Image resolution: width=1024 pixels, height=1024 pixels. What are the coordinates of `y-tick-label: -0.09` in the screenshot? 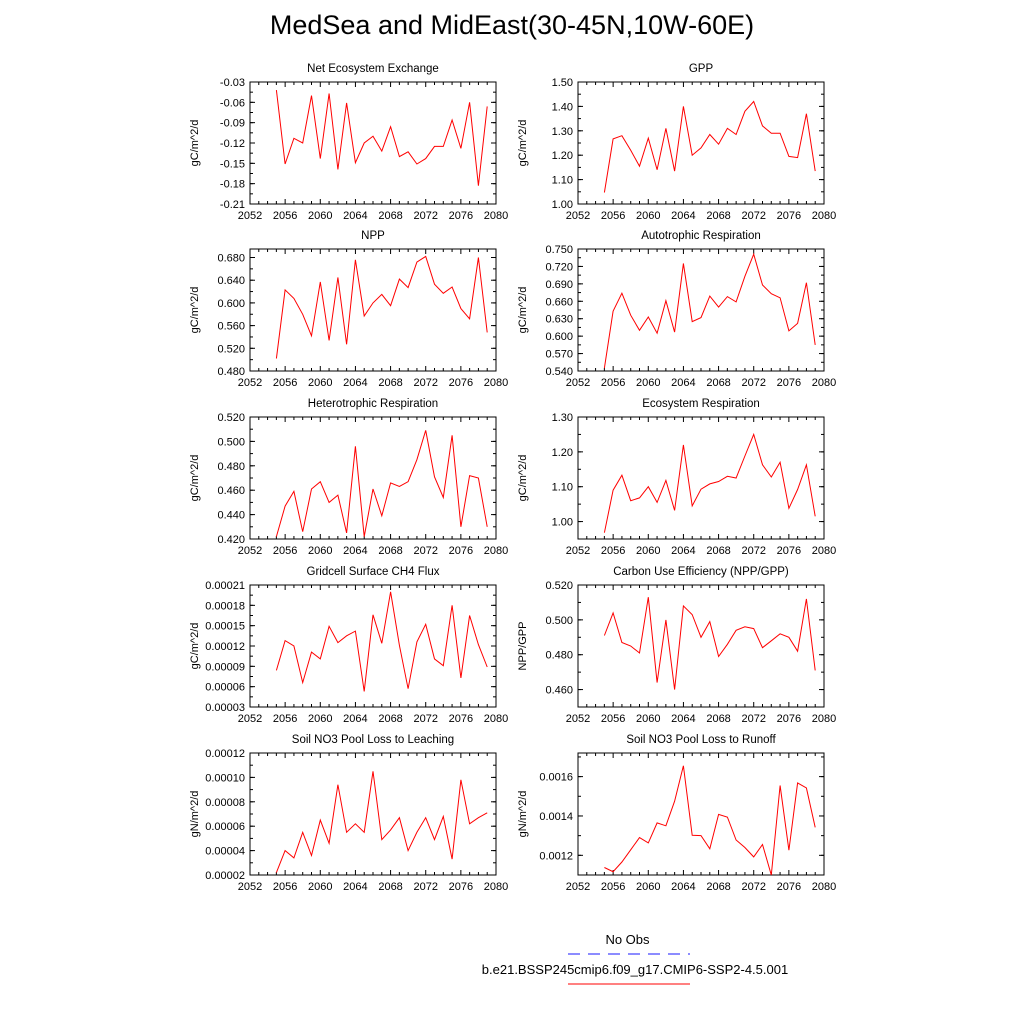 It's located at (232, 124).